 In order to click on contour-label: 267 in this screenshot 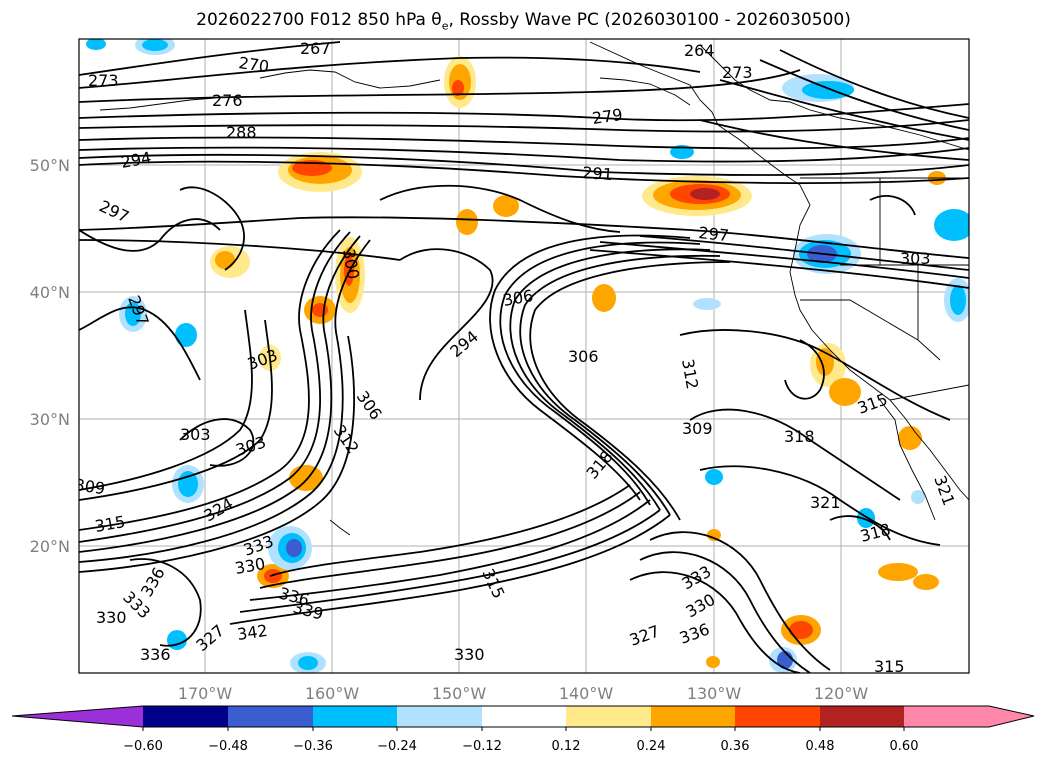, I will do `click(315, 48)`.